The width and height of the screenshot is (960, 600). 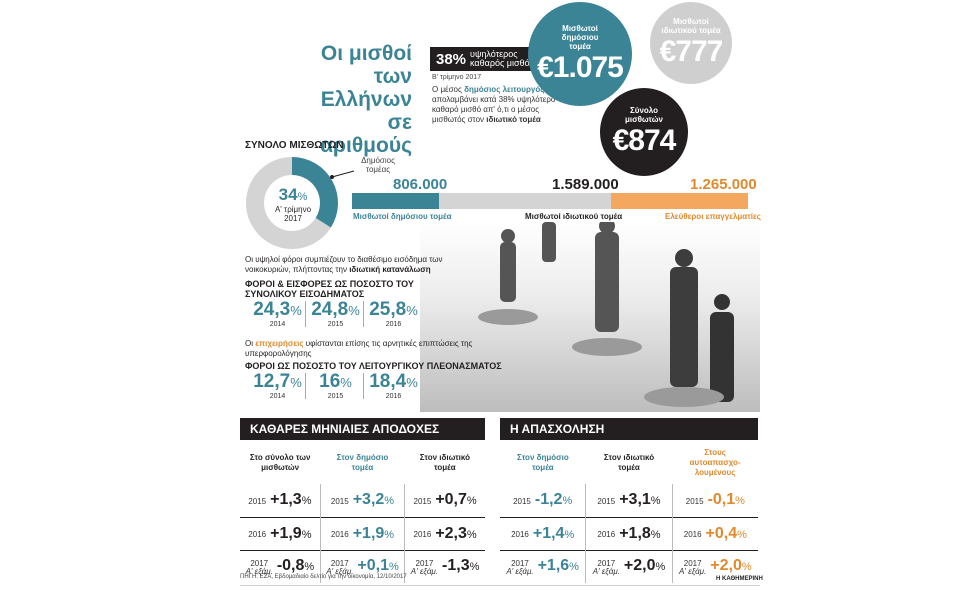 I want to click on stat-2016: 18,4% 2016, so click(x=393, y=385).